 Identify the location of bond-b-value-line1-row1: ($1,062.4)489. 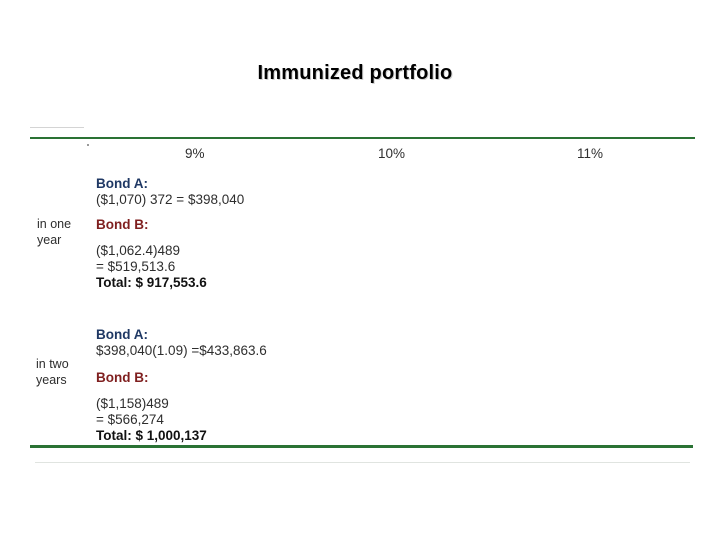
(138, 250).